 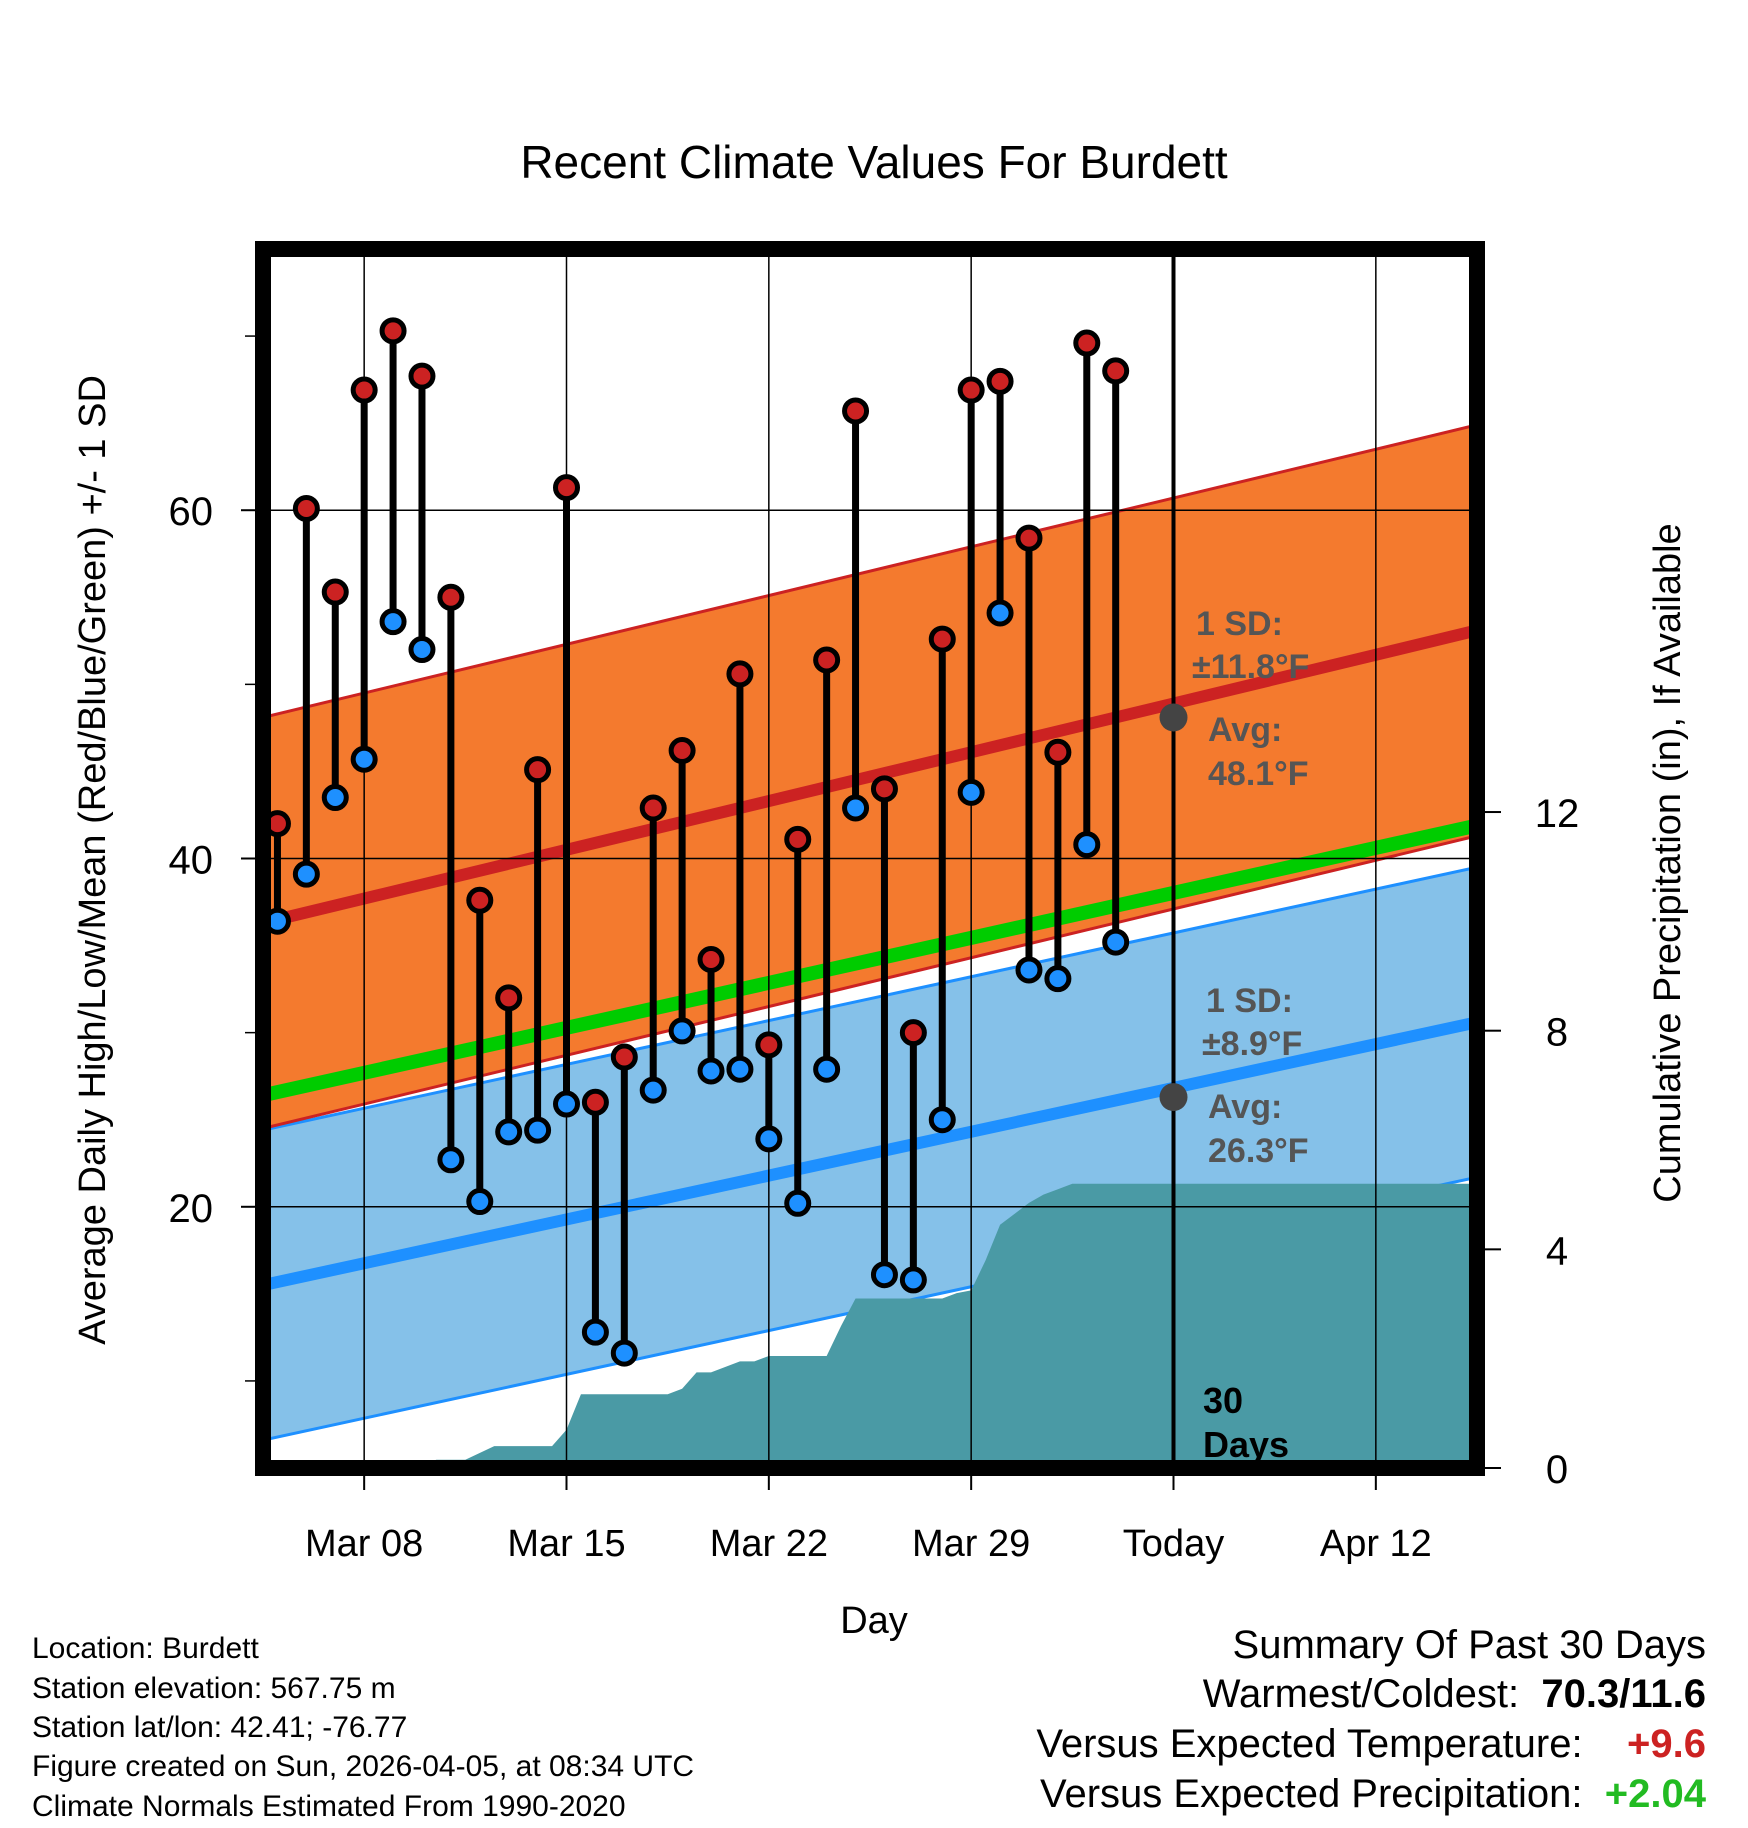 I want to click on y2-tick-label: 12, so click(x=1557, y=814).